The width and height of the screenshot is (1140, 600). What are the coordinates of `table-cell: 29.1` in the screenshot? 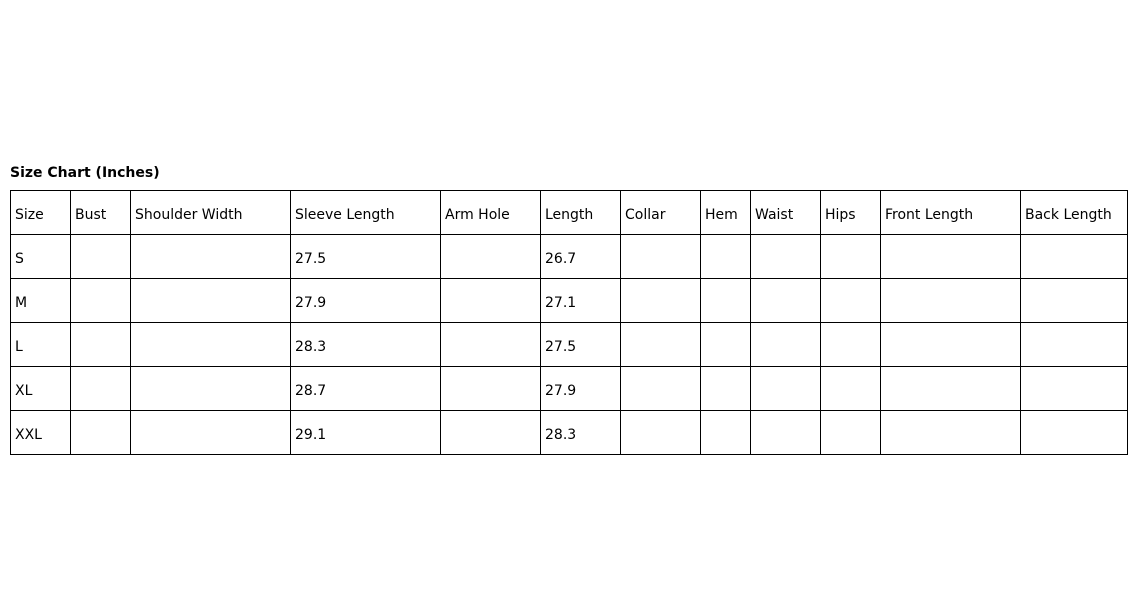 It's located at (365, 432).